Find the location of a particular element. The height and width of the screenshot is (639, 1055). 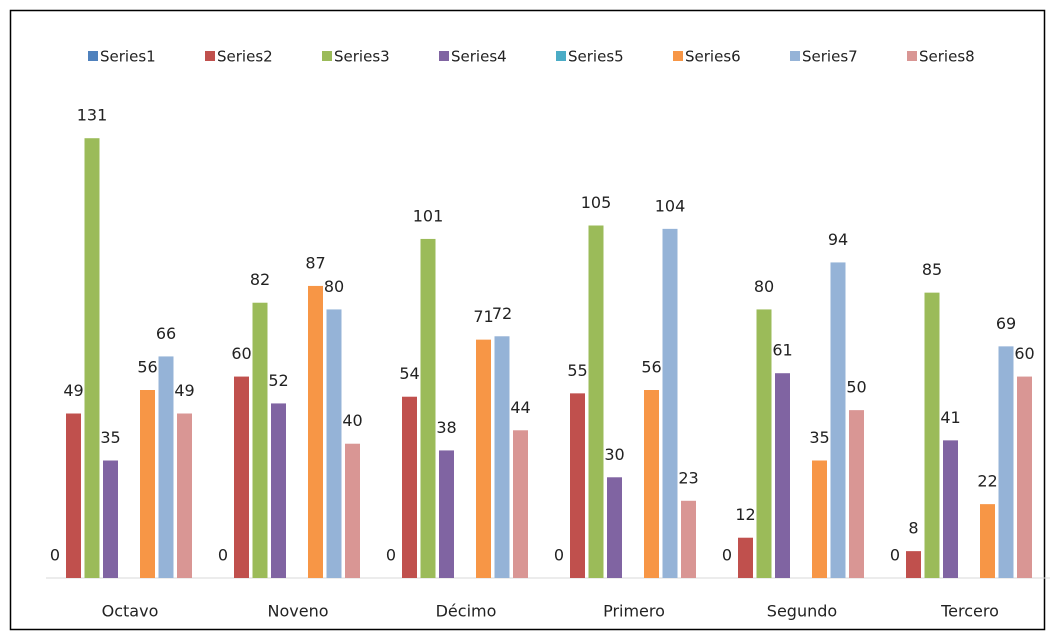

data-label: 23 is located at coordinates (688, 477).